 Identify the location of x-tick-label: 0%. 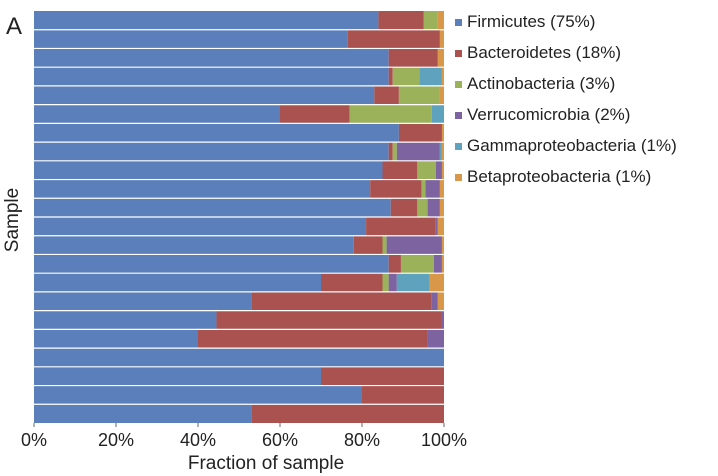
(34, 440).